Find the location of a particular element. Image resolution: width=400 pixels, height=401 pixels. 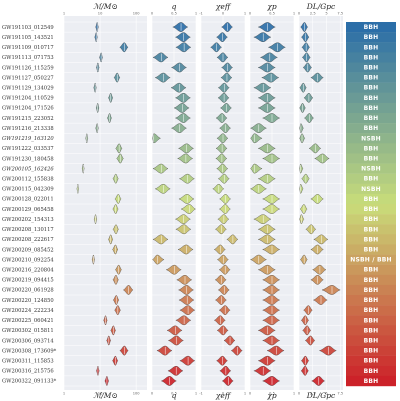

event-label: GW200115_042309 is located at coordinates (28, 190).